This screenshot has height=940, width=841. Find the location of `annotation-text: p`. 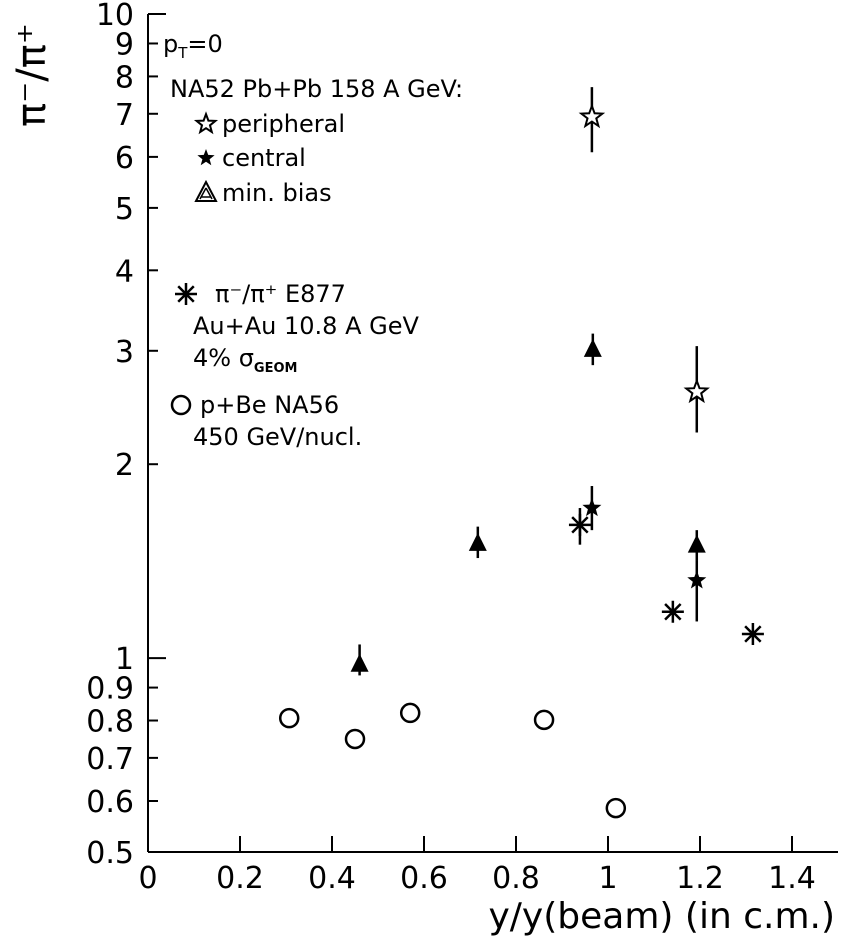

annotation-text: p is located at coordinates (170, 44).